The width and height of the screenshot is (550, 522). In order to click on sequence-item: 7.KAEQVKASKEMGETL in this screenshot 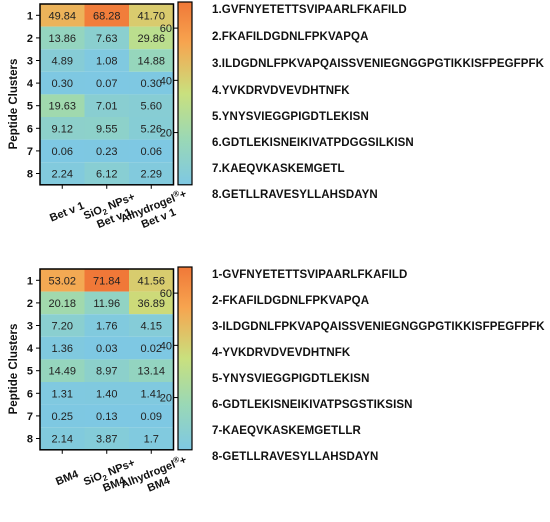, I will do `click(278, 169)`.